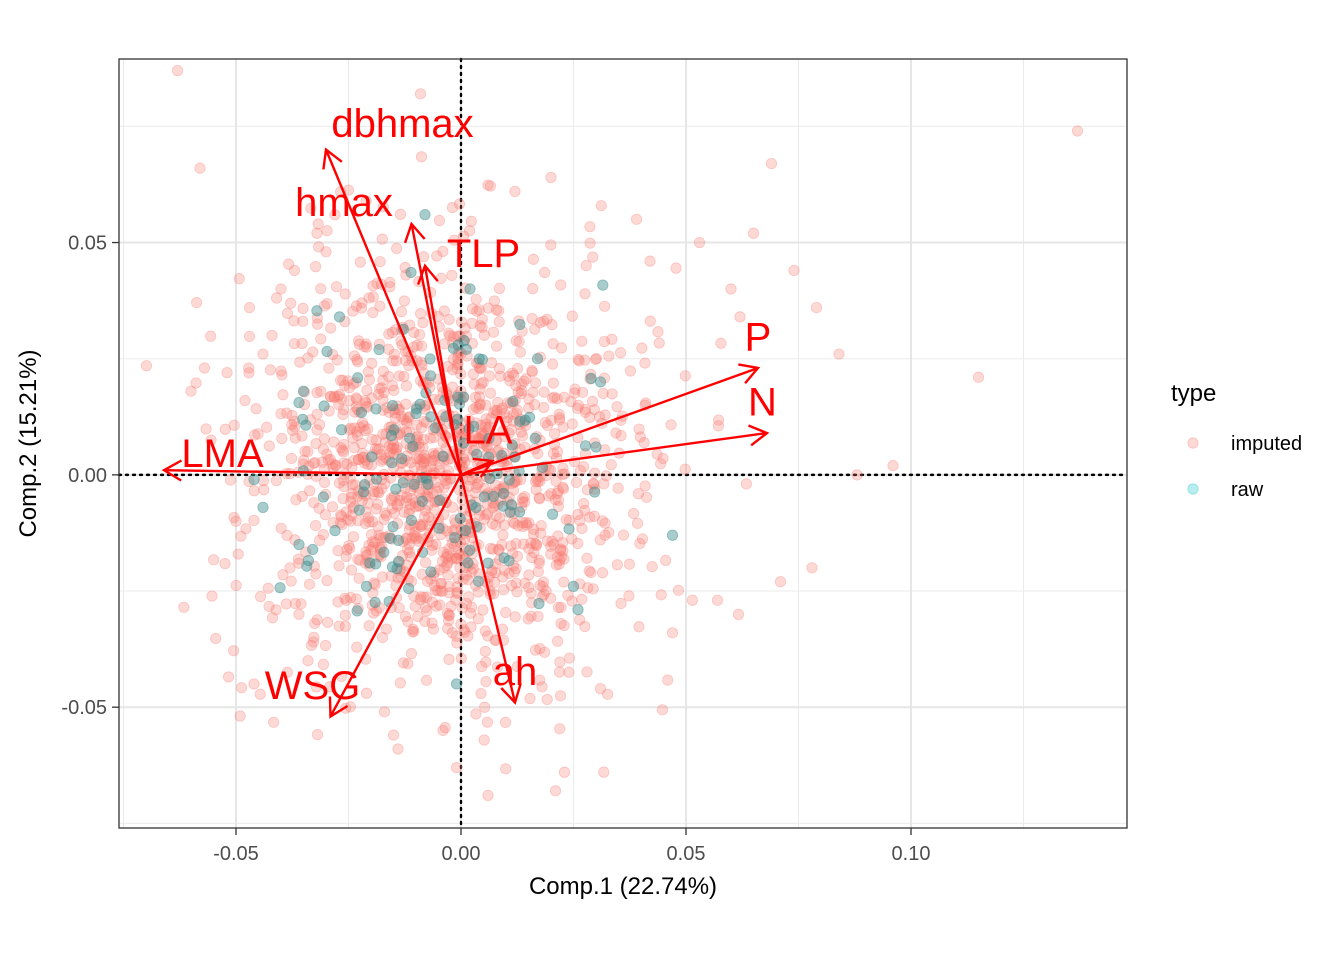 Image resolution: width=1344 pixels, height=960 pixels. I want to click on loading-arrowhead-dbhmax, so click(332, 158).